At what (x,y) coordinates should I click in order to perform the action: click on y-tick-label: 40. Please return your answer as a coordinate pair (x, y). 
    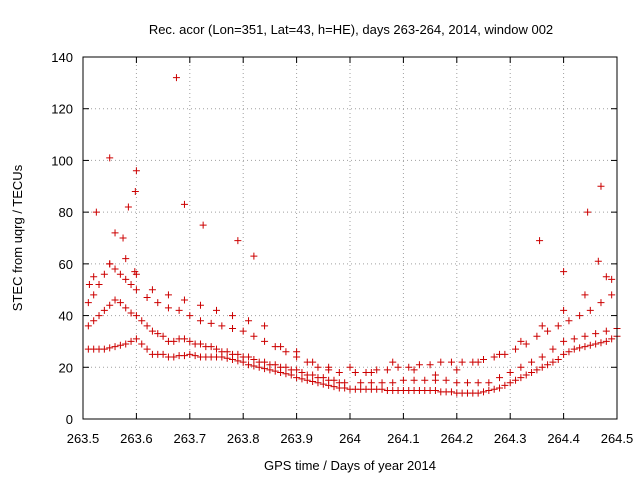
    Looking at the image, I should click on (66, 316).